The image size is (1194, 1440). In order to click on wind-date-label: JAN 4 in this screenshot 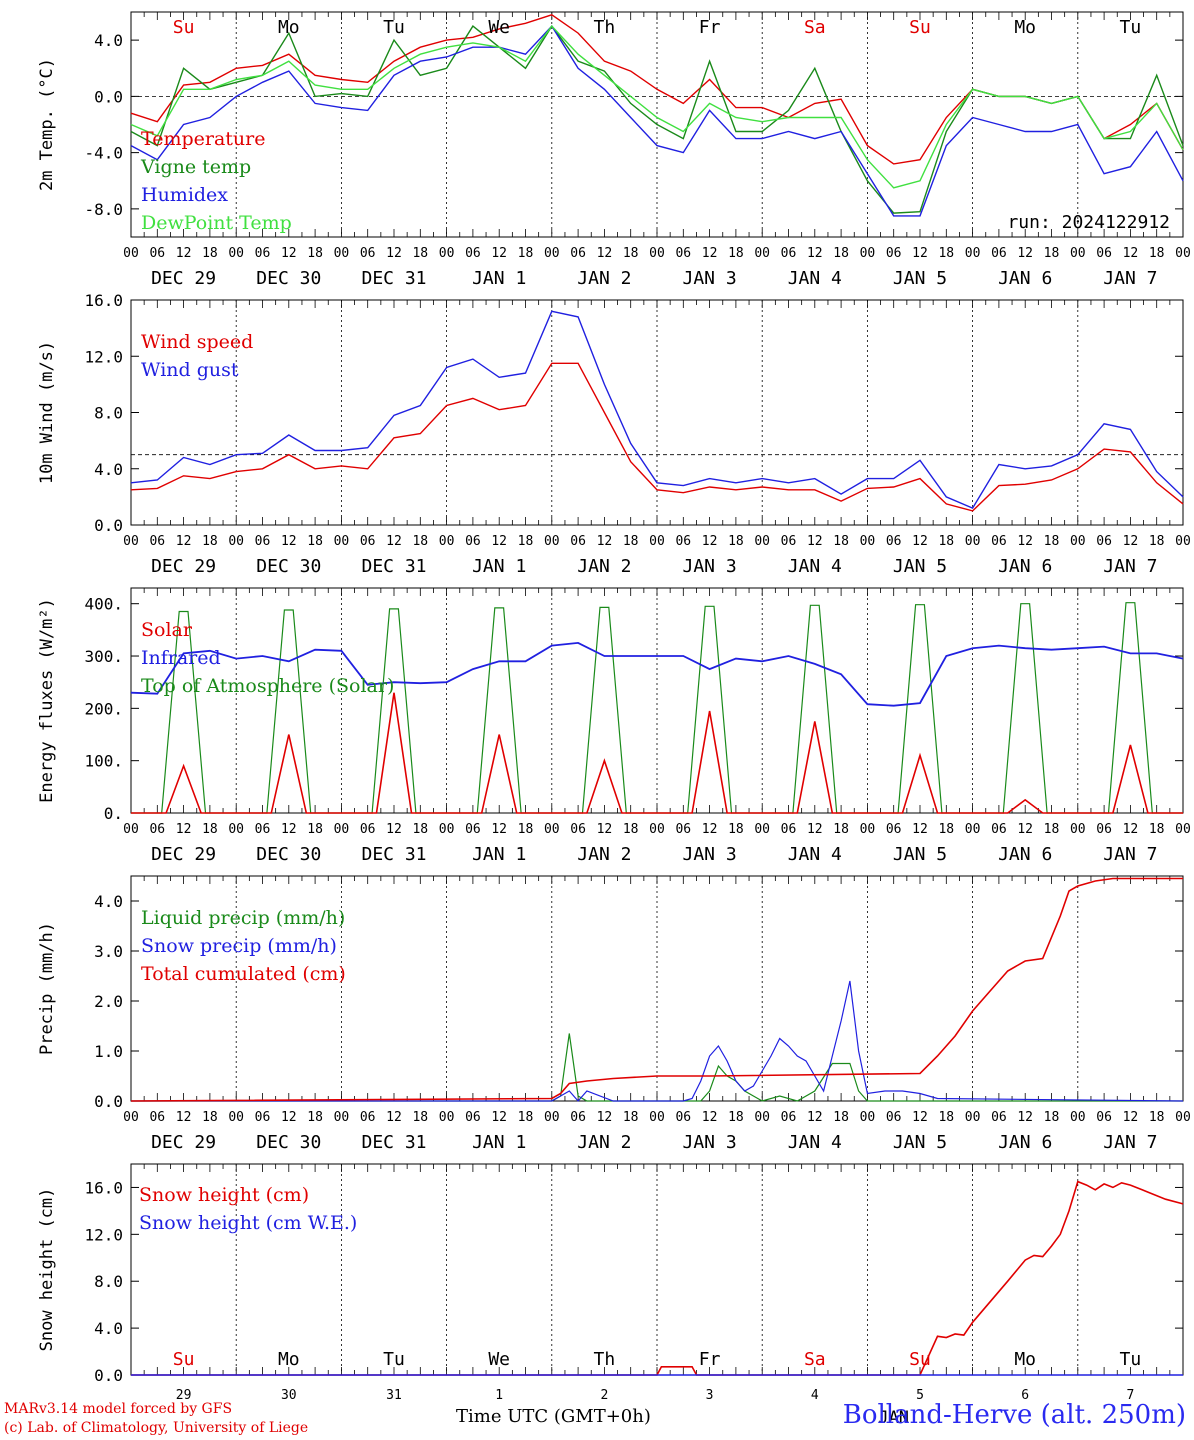, I will do `click(815, 566)`.